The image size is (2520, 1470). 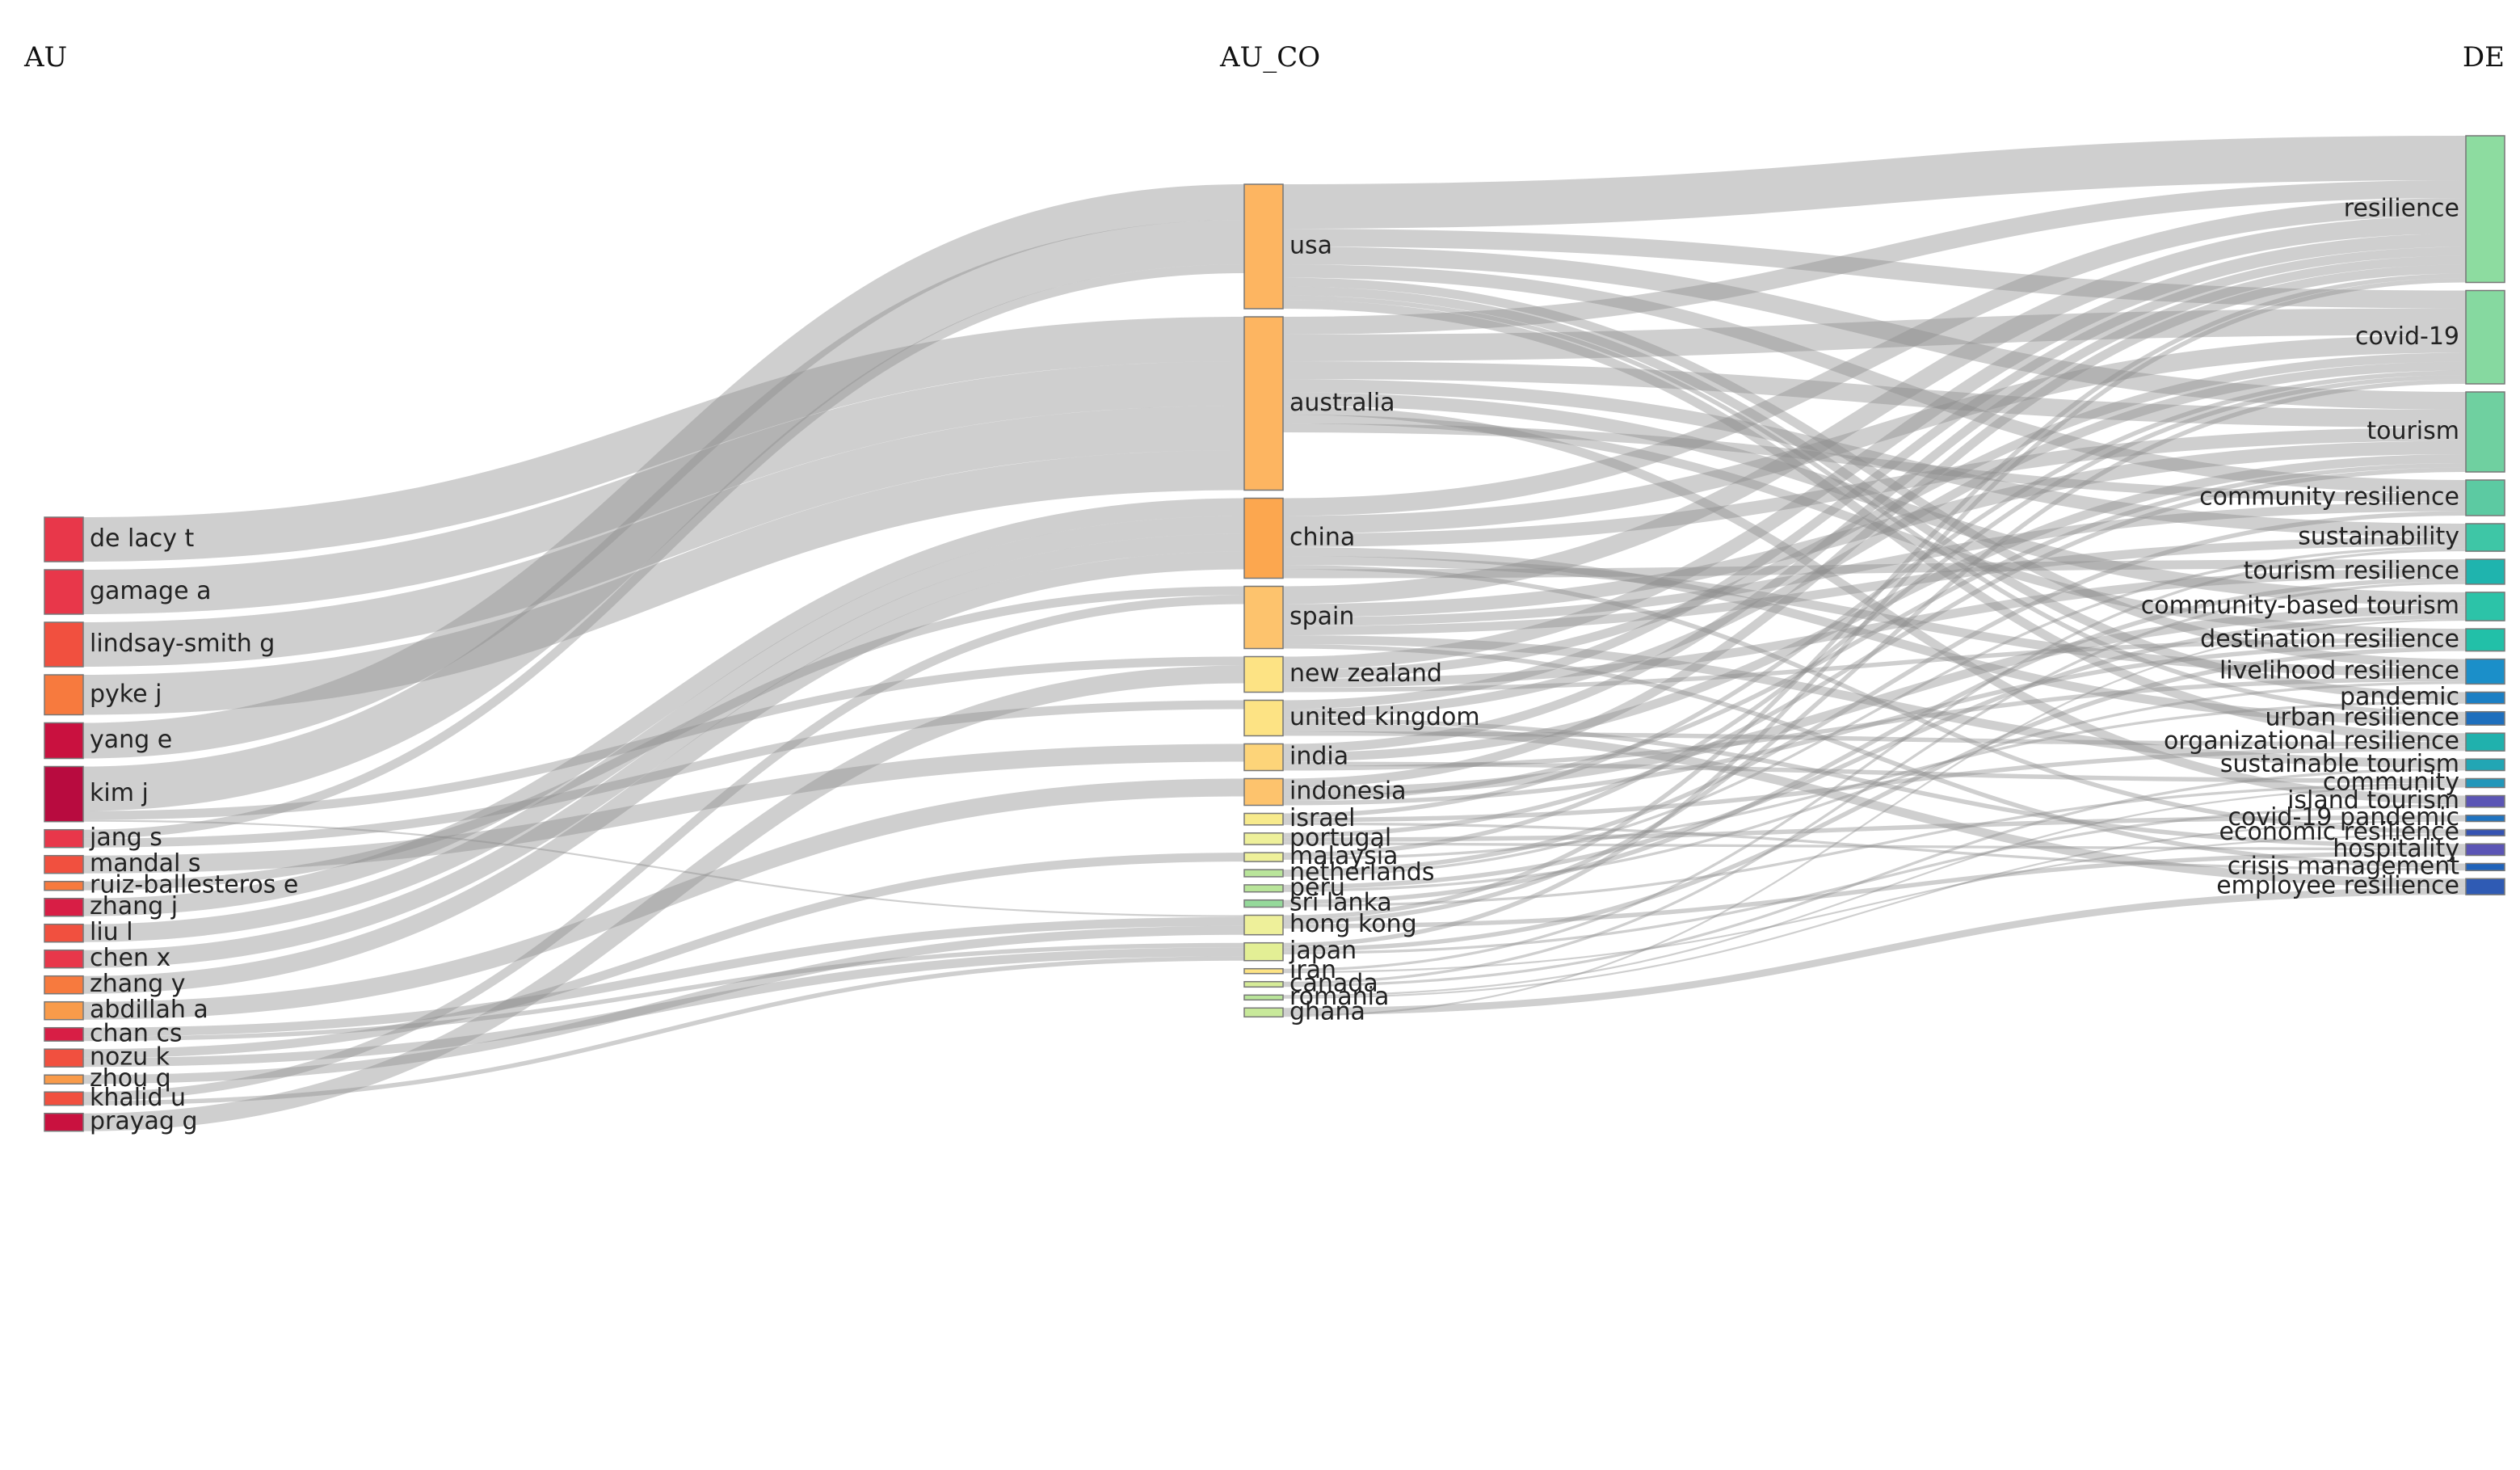 I want to click on node-label-a_chenx: chen x, so click(x=130, y=958).